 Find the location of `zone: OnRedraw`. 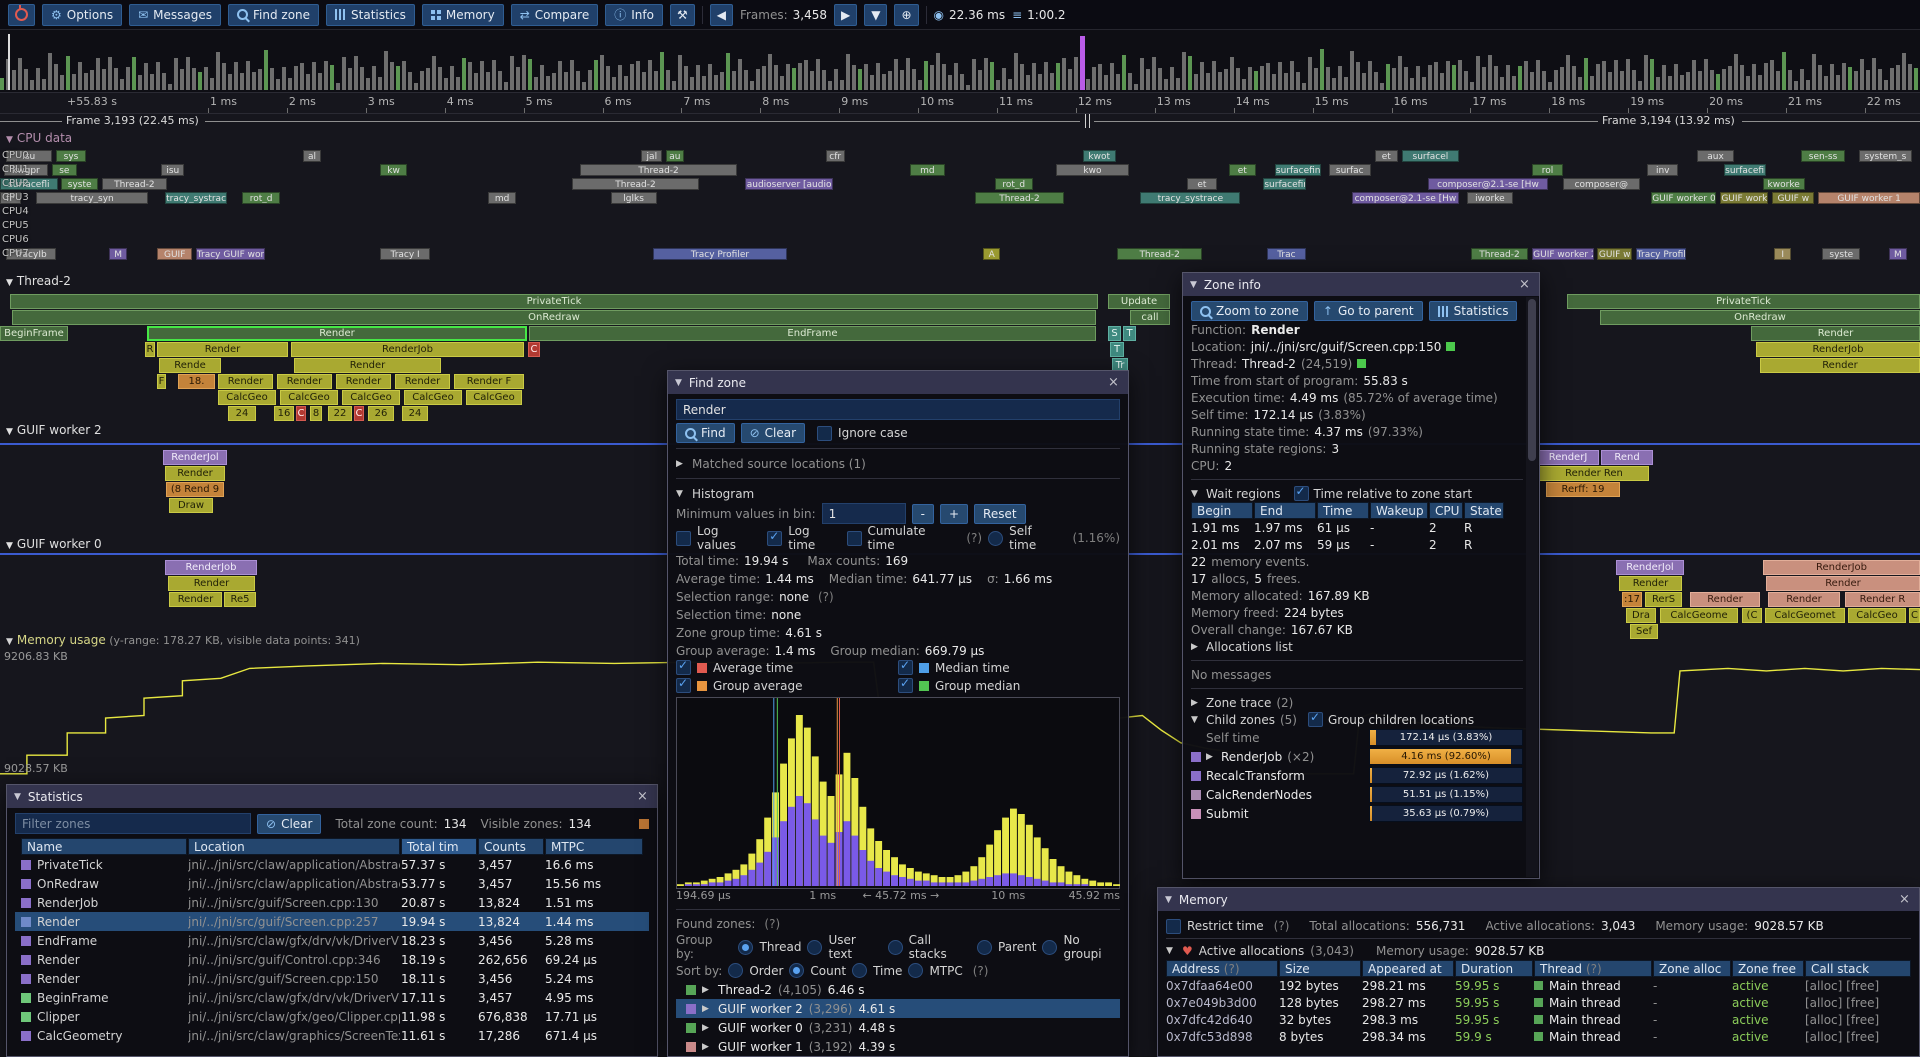

zone: OnRedraw is located at coordinates (1760, 317).